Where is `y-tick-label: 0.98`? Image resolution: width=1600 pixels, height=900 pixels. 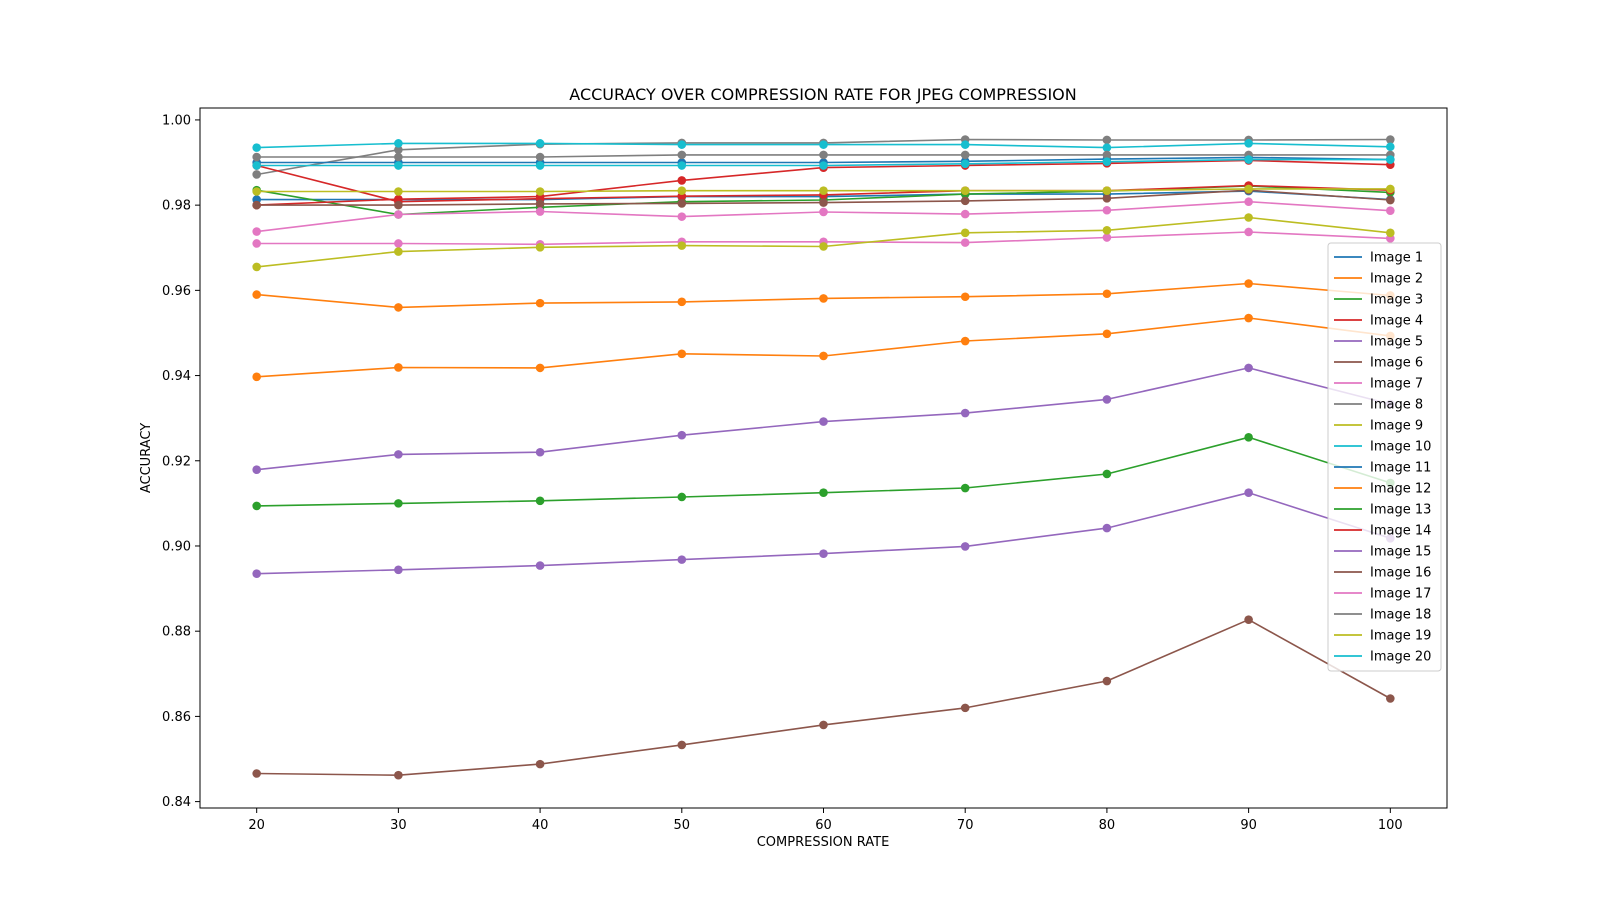
y-tick-label: 0.98 is located at coordinates (176, 206).